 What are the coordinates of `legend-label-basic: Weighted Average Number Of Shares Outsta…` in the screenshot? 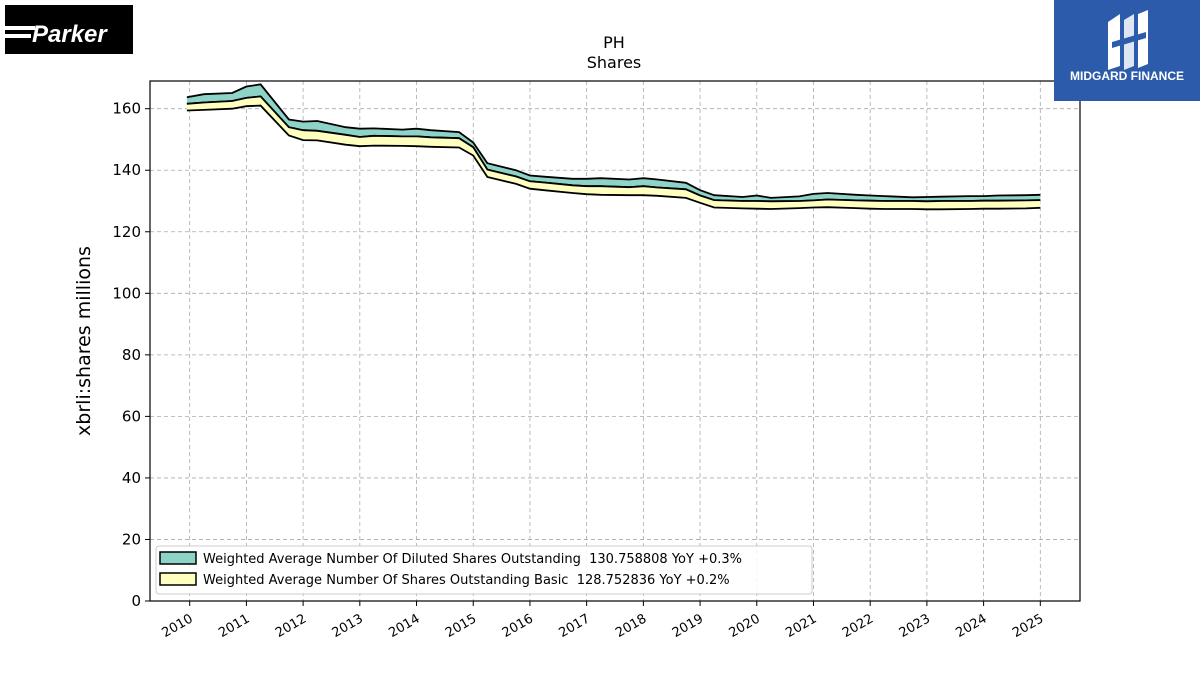 It's located at (466, 580).